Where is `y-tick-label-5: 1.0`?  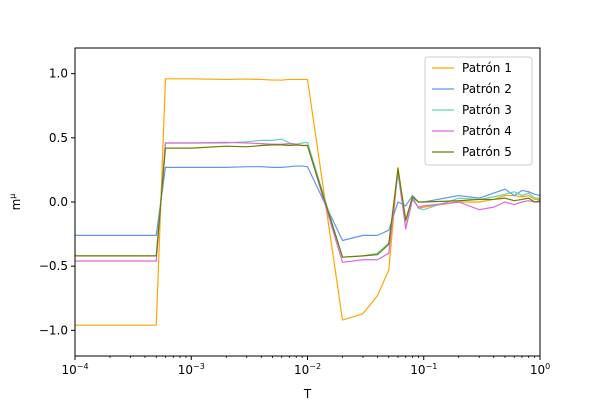 y-tick-label-5: 1.0 is located at coordinates (58, 74).